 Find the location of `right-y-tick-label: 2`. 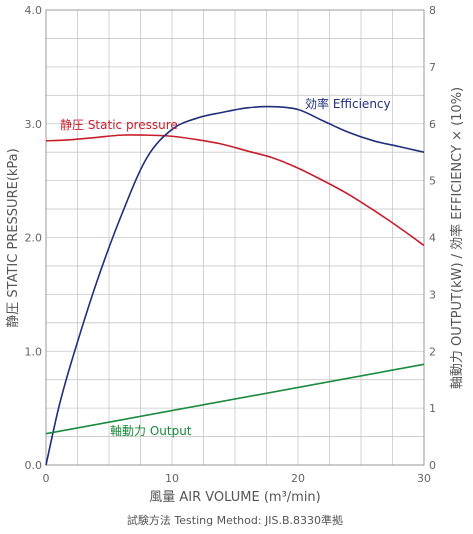

right-y-tick-label: 2 is located at coordinates (432, 351).